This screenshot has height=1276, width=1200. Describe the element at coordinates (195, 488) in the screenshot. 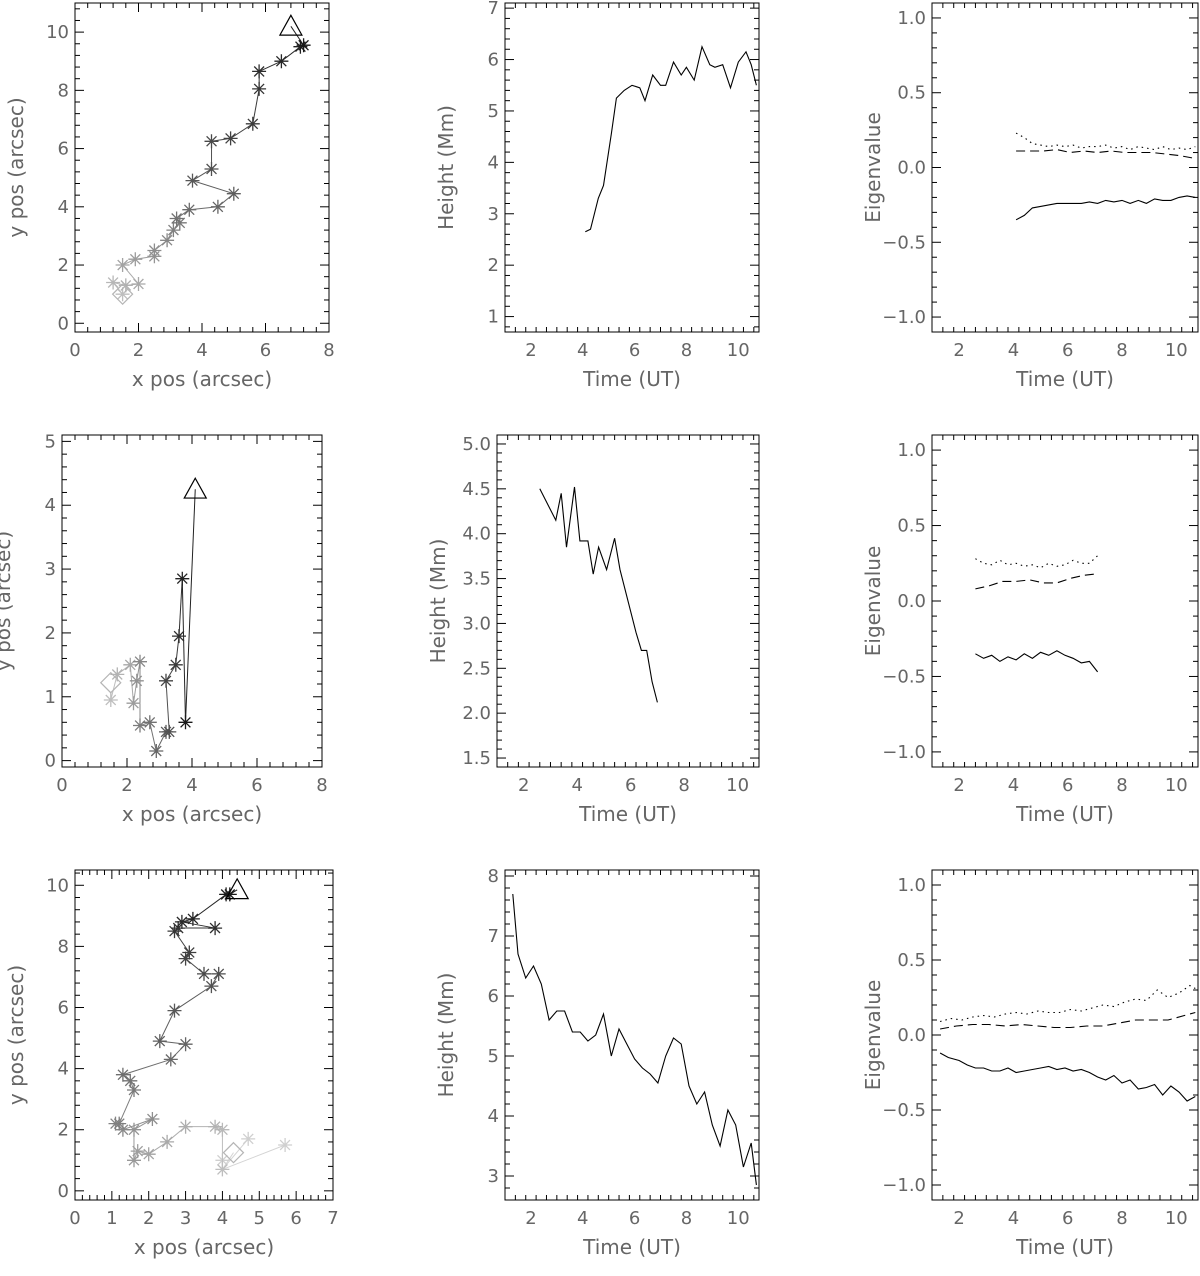

I see `end-triangle-marker` at that location.